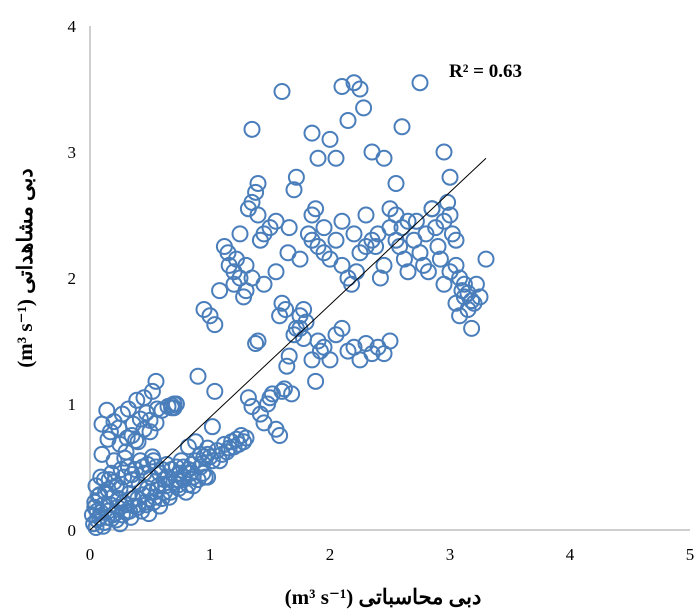 Image resolution: width=695 pixels, height=614 pixels. I want to click on y-tick-label: 2, so click(72, 278).